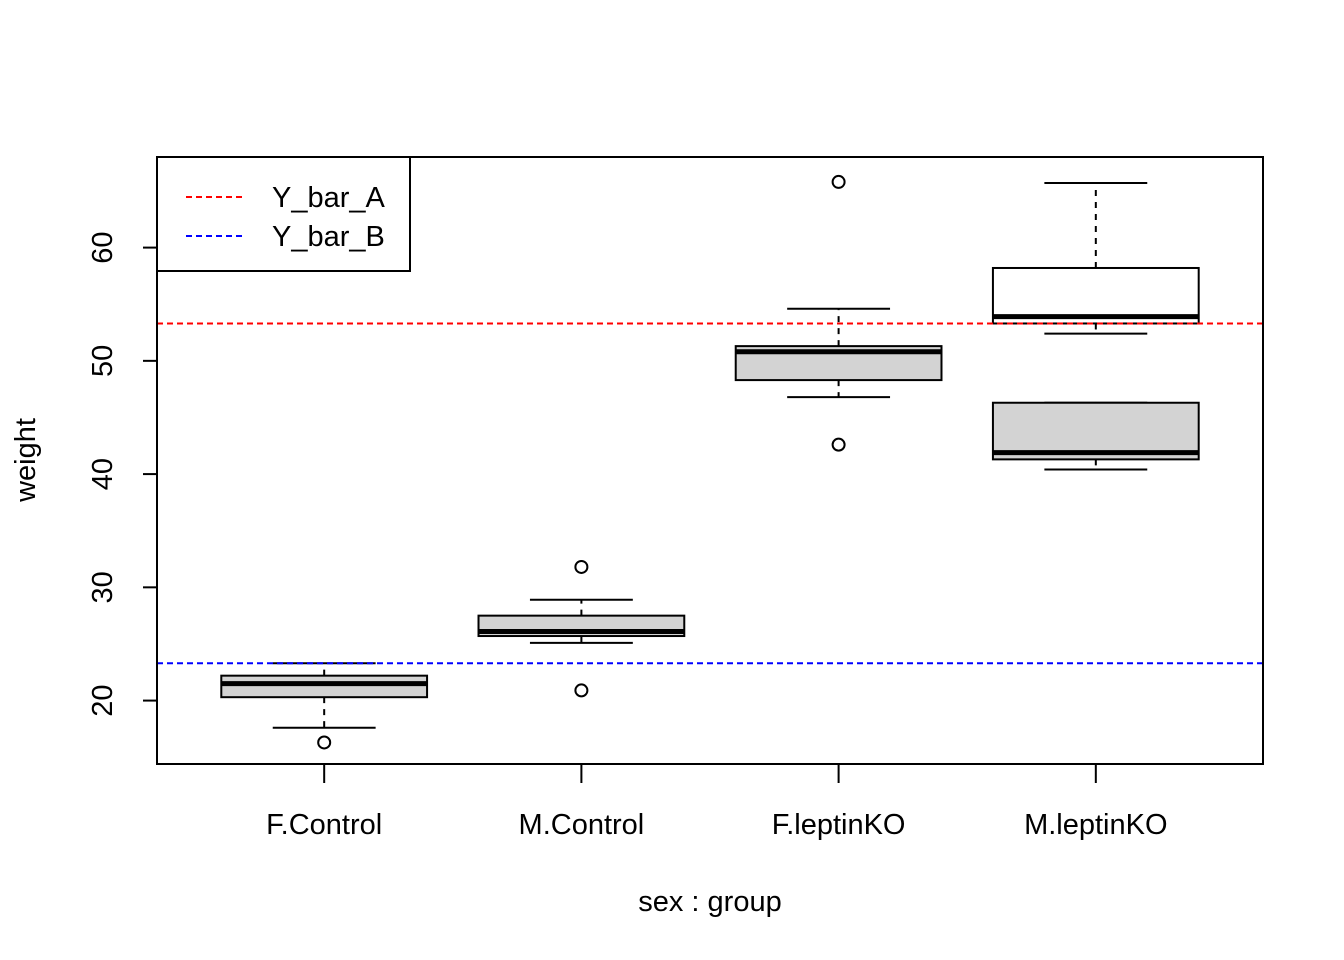 This screenshot has width=1344, height=960. What do you see at coordinates (103, 474) in the screenshot?
I see `y-tick-label: 40` at bounding box center [103, 474].